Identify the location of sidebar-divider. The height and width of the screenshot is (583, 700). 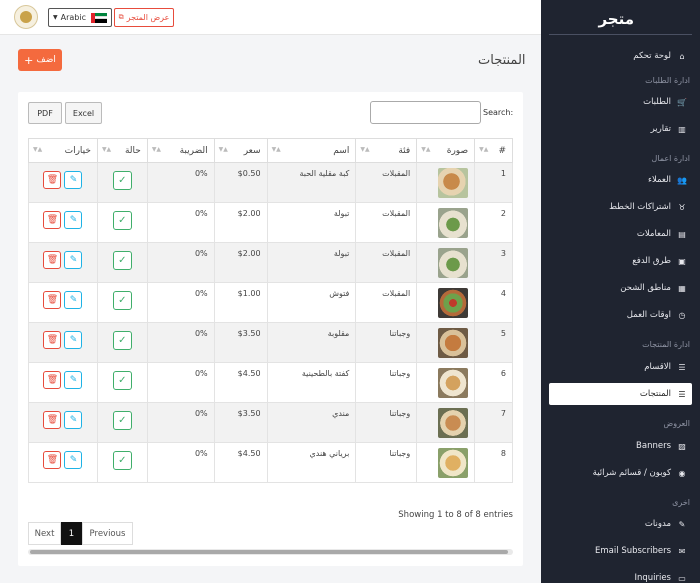
(620, 34).